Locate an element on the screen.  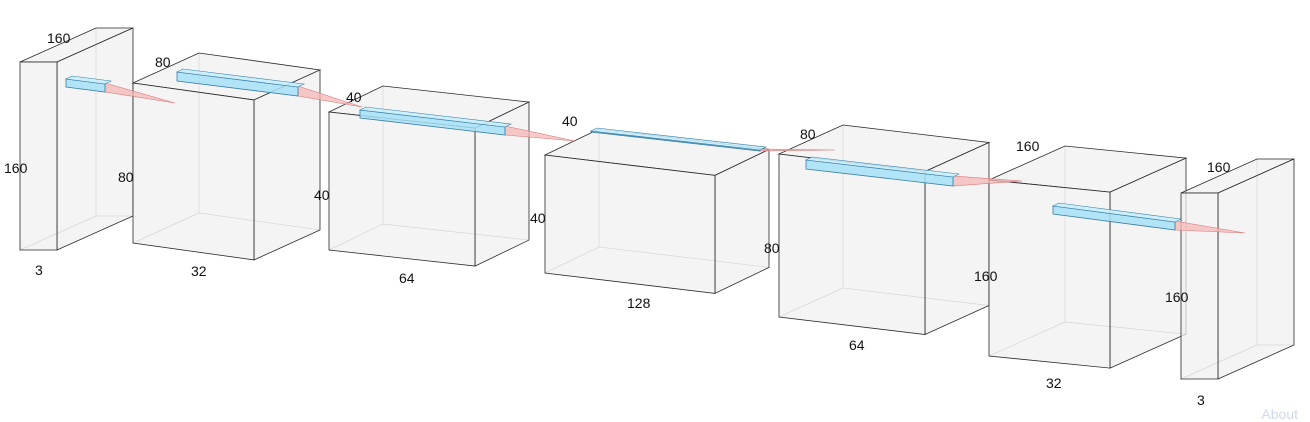
layer-7-box is located at coordinates (1237, 269).